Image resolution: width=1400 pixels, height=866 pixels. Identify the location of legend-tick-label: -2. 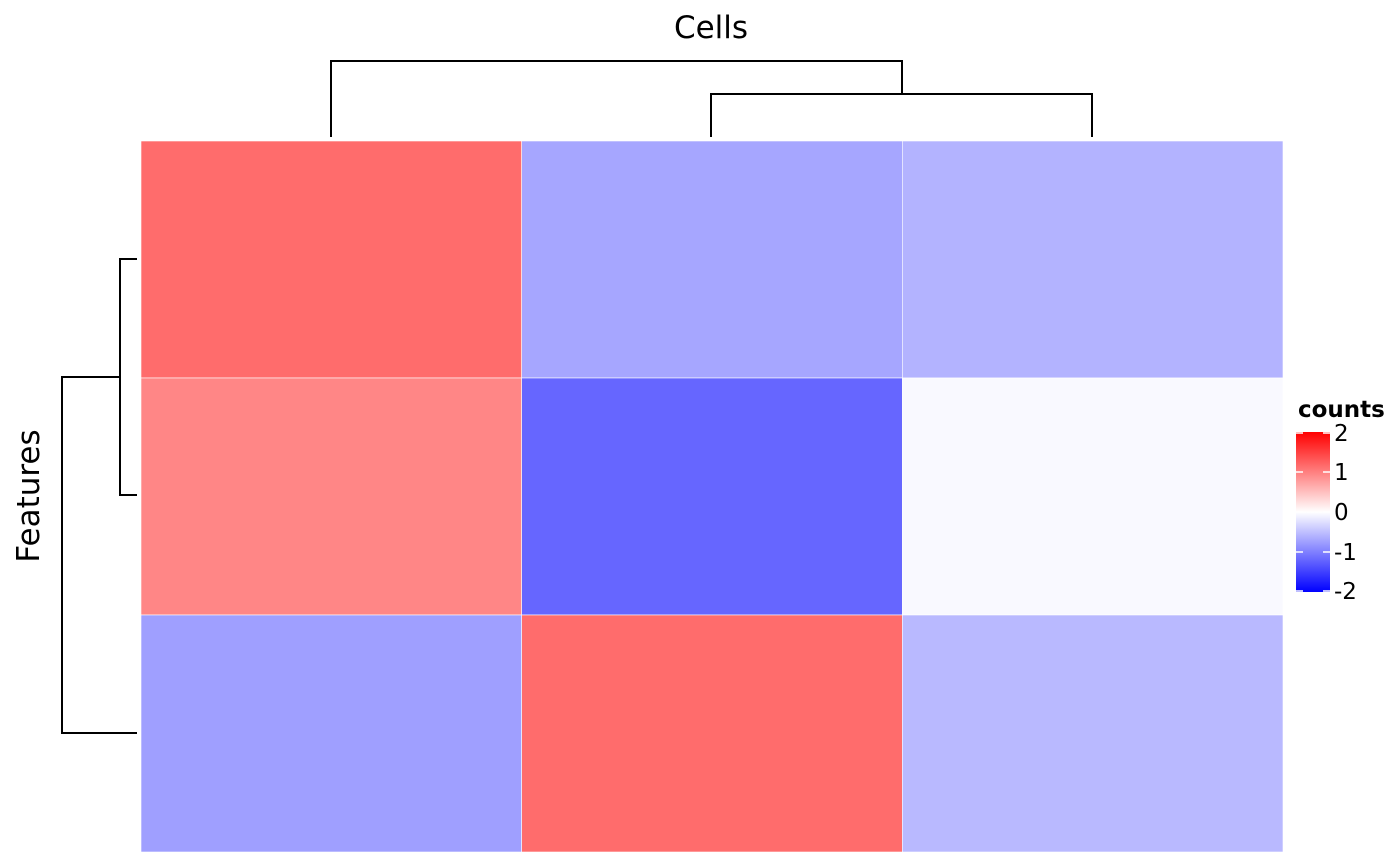
(1345, 592).